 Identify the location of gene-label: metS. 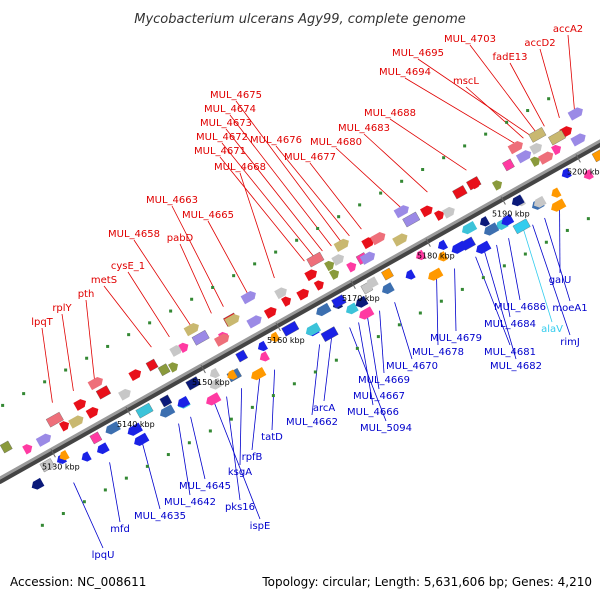
(104, 280).